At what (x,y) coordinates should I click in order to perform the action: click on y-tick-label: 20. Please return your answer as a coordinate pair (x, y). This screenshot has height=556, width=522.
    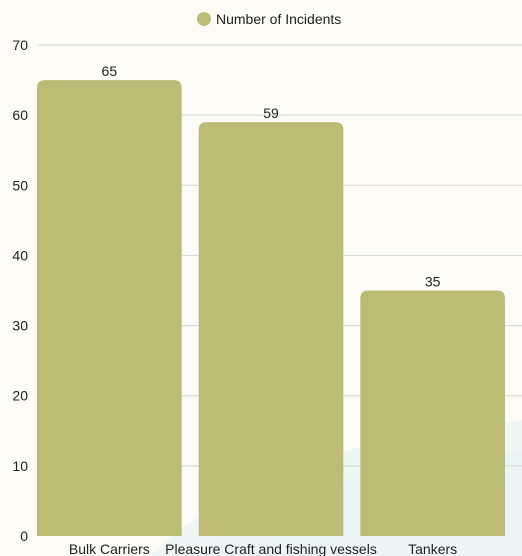
    Looking at the image, I should click on (20, 396).